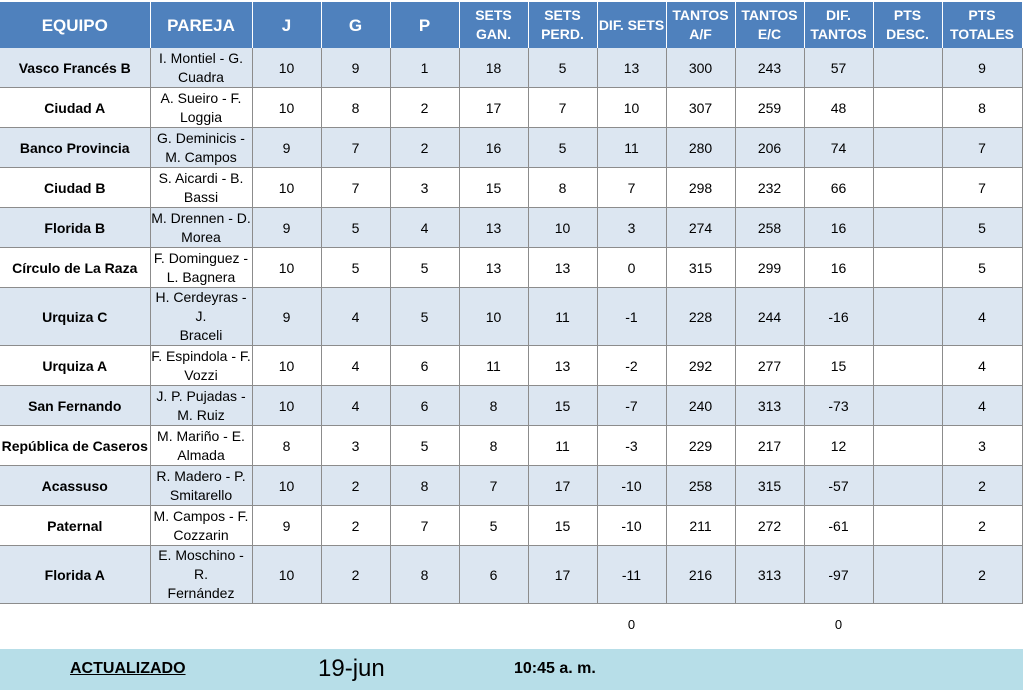 The image size is (1023, 690). What do you see at coordinates (75, 405) in the screenshot?
I see `team-name: San Fernando` at bounding box center [75, 405].